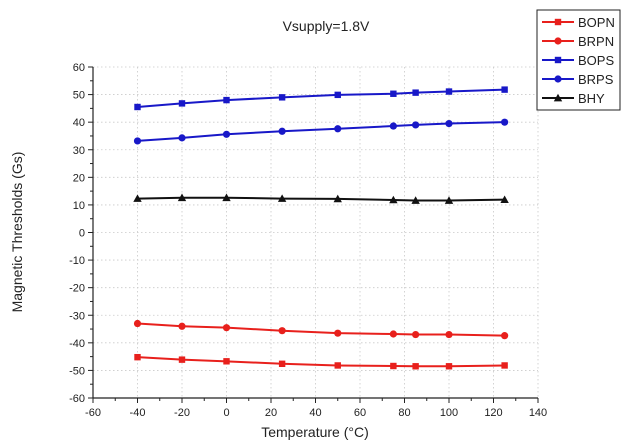 The width and height of the screenshot is (625, 441). Describe the element at coordinates (271, 413) in the screenshot. I see `x-tick-label: 20` at that location.